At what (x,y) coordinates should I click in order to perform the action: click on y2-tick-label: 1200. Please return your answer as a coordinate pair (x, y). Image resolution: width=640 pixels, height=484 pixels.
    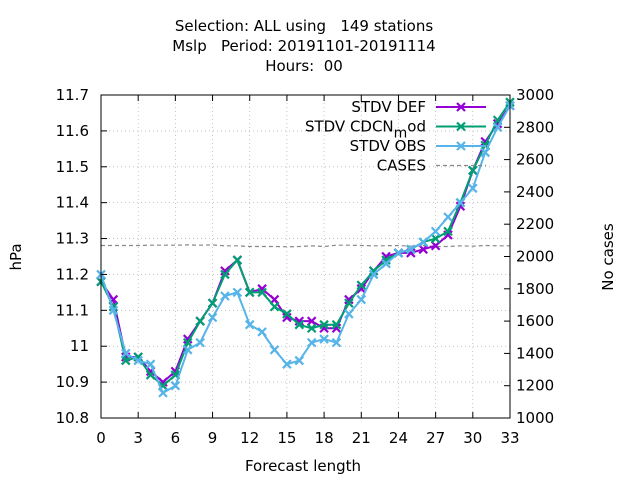
    Looking at the image, I should click on (535, 386).